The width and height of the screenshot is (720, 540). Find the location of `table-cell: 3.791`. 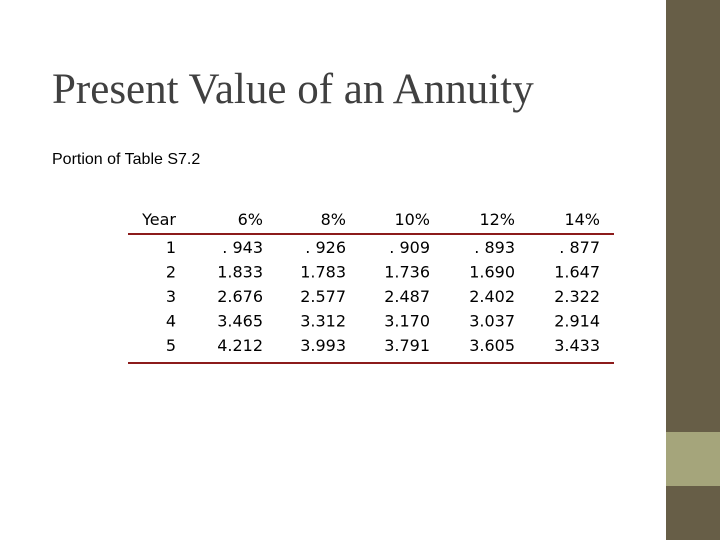

table-cell: 3.791 is located at coordinates (407, 345).